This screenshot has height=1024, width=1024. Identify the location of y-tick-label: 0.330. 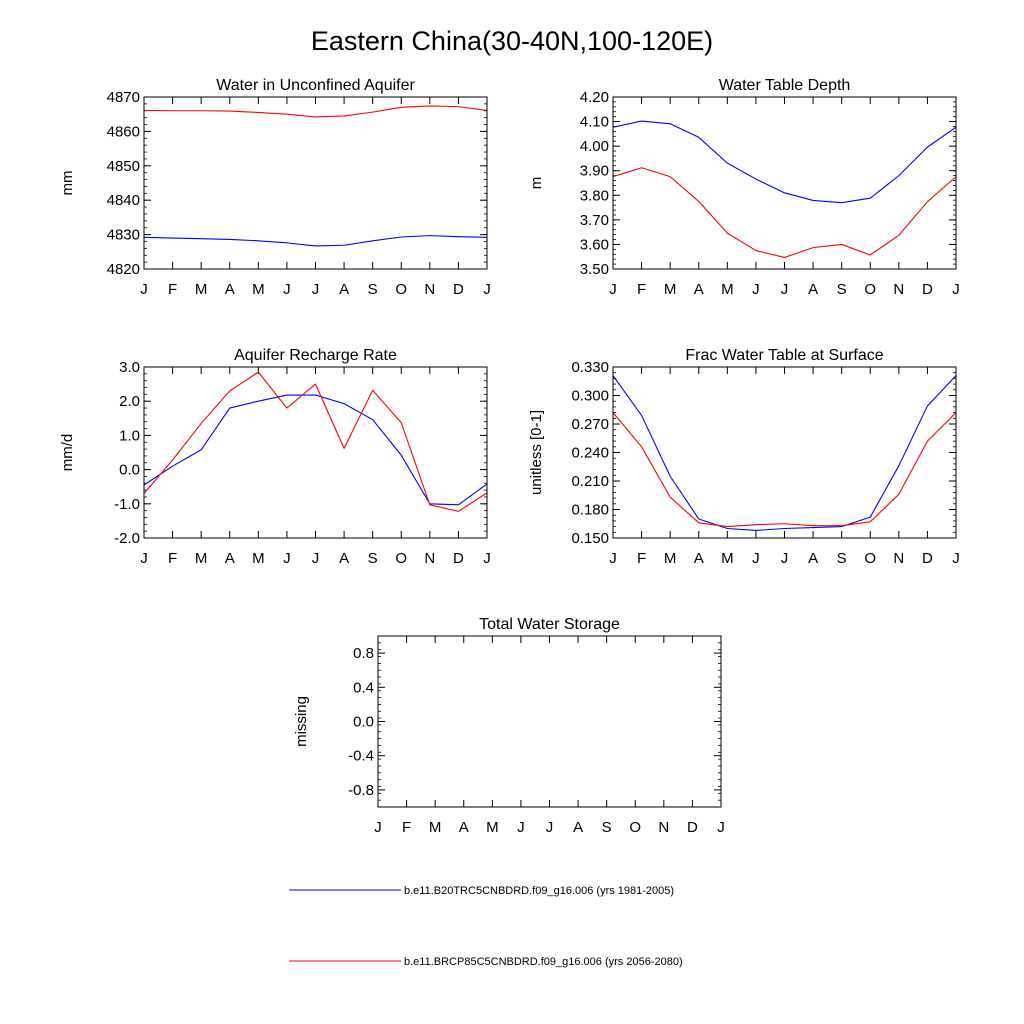
(590, 367).